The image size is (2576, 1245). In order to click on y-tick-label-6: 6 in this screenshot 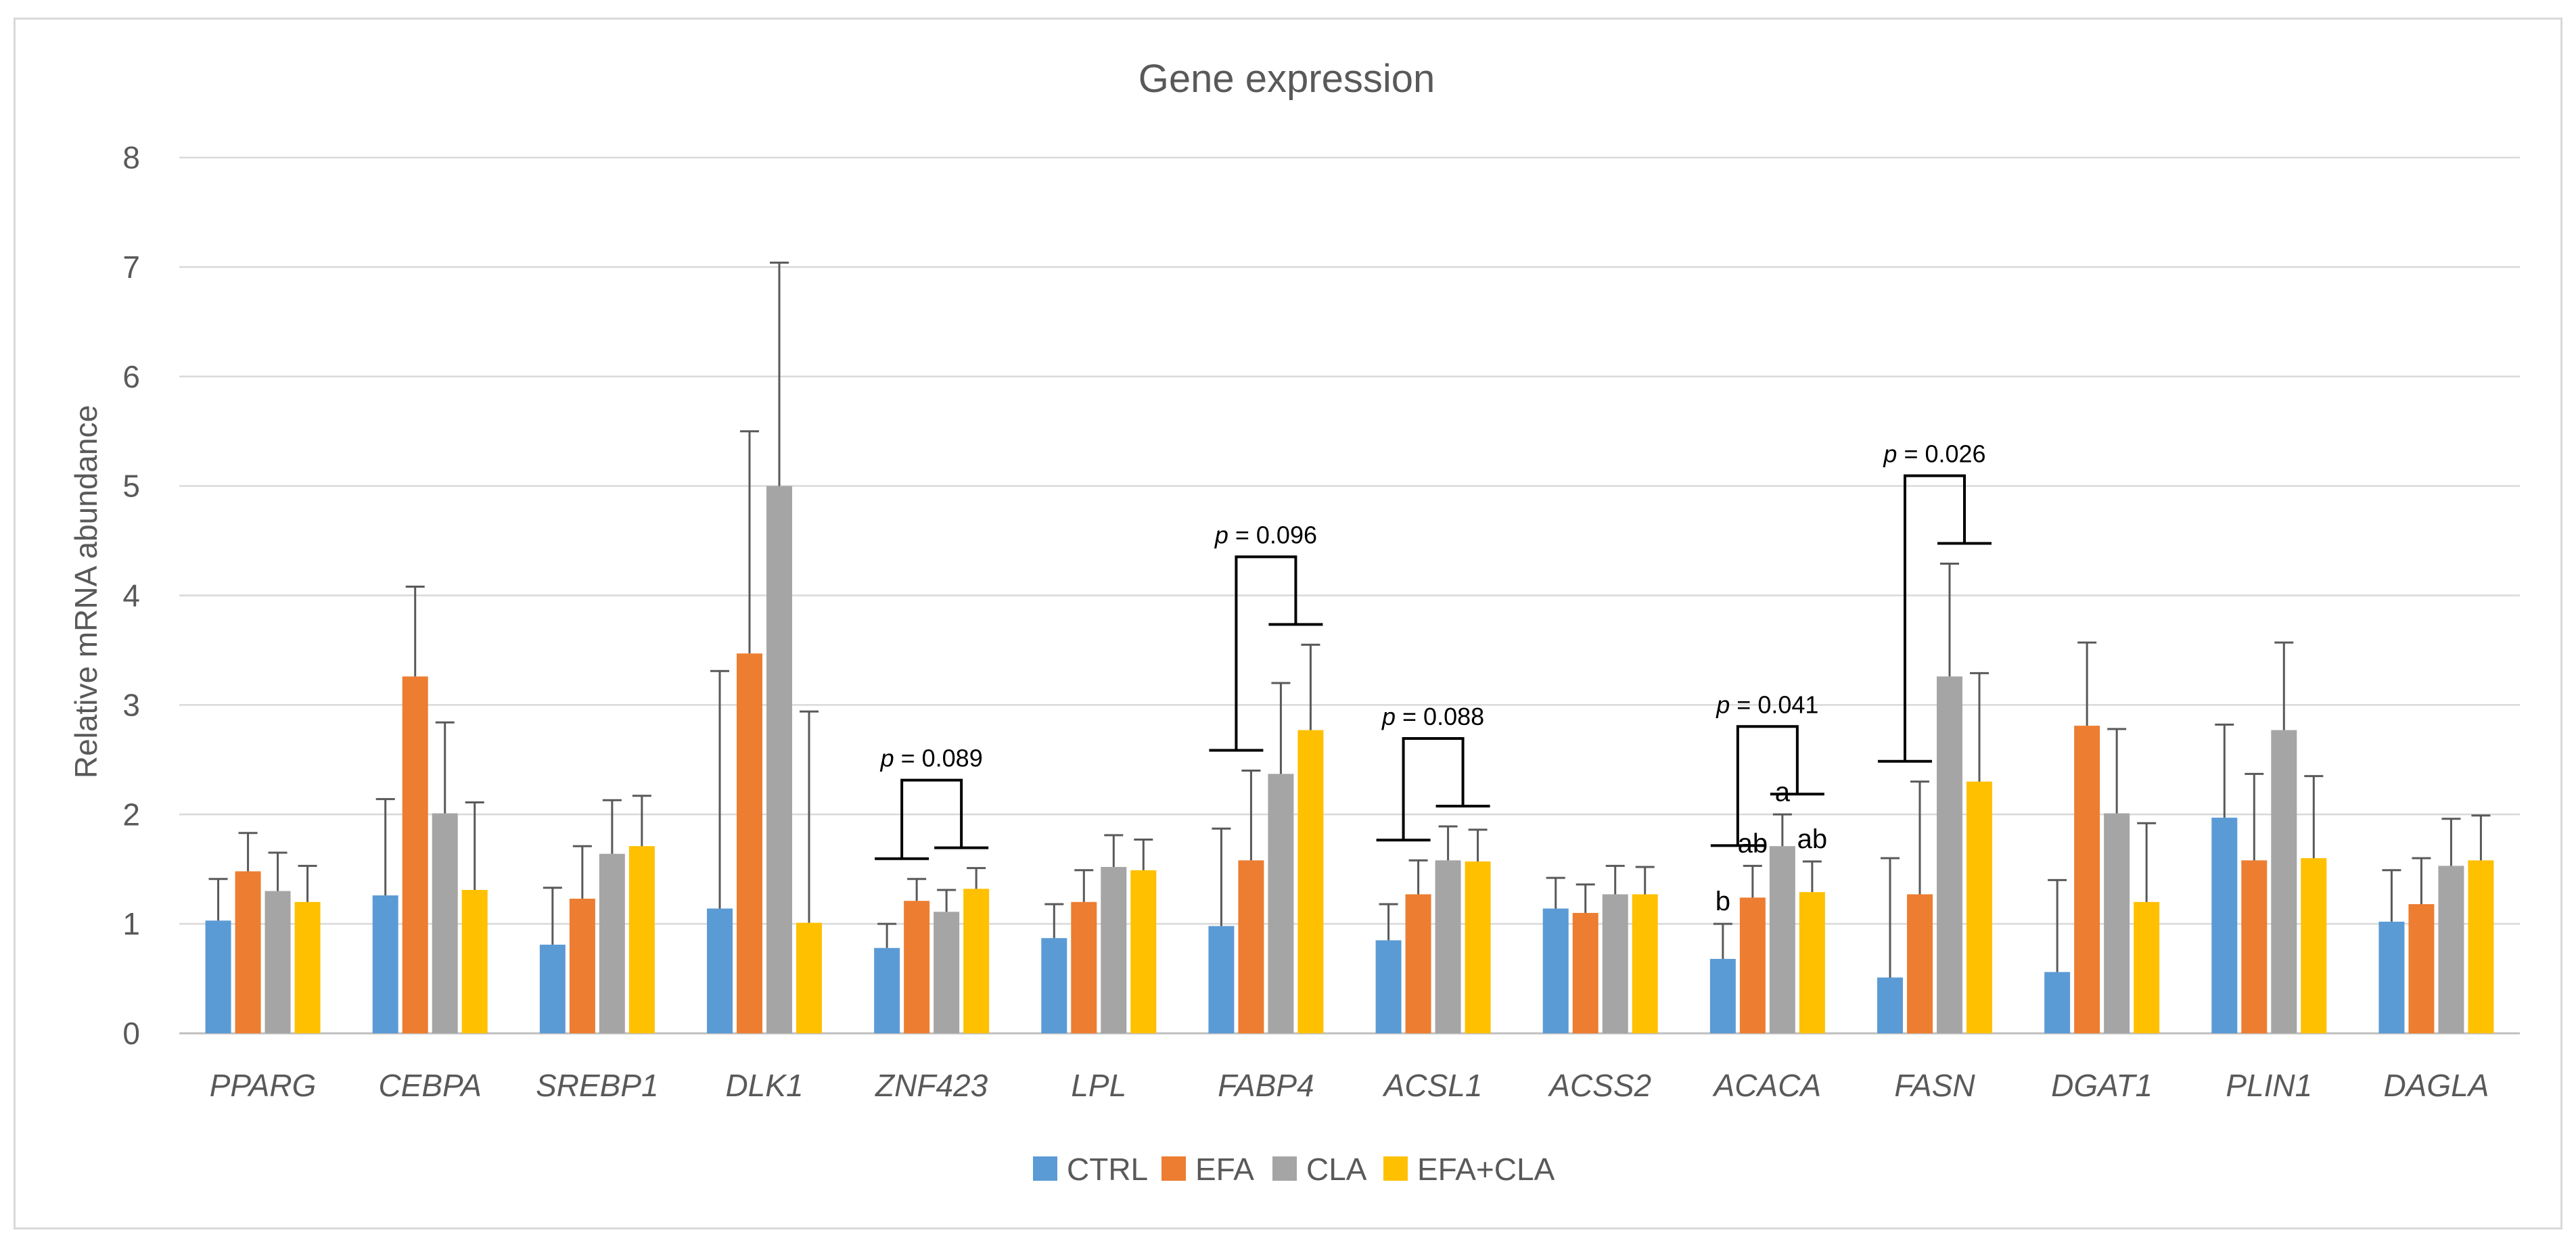, I will do `click(131, 377)`.